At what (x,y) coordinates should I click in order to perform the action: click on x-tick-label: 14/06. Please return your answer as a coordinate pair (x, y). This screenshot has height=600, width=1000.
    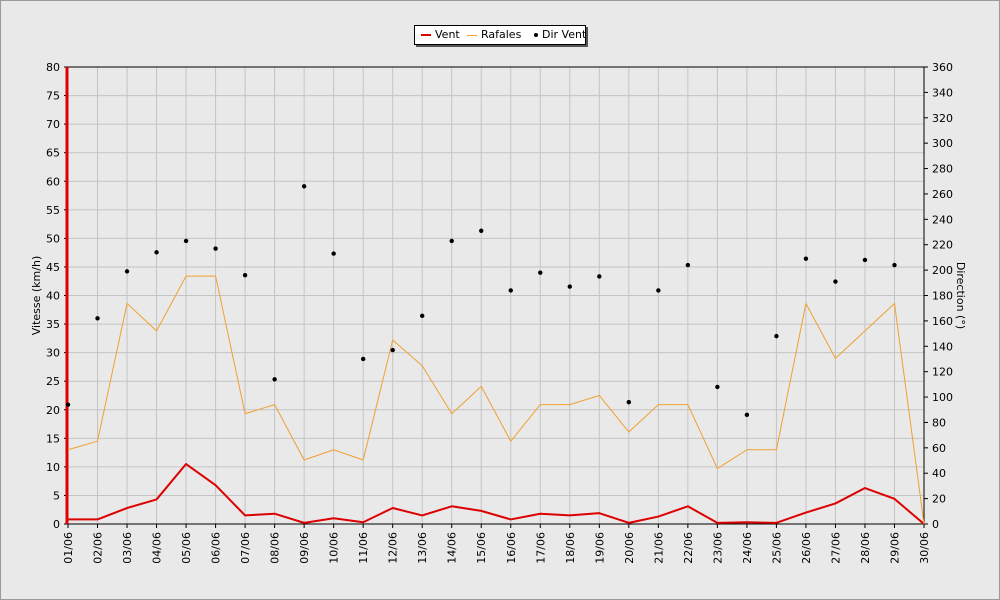
    Looking at the image, I should click on (452, 548).